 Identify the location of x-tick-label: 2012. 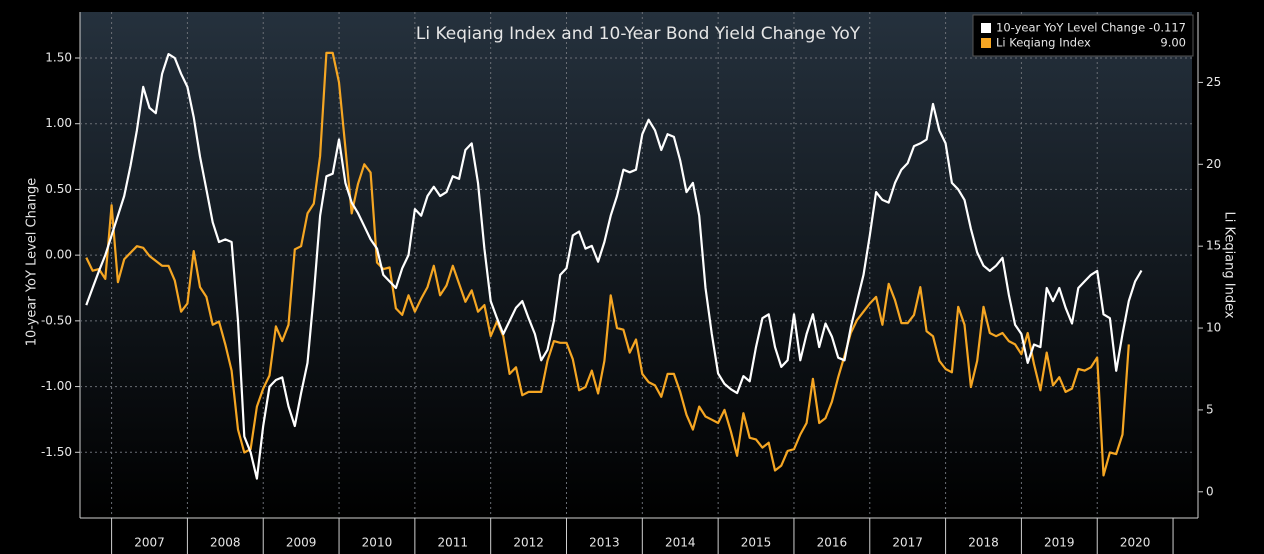
(528, 543).